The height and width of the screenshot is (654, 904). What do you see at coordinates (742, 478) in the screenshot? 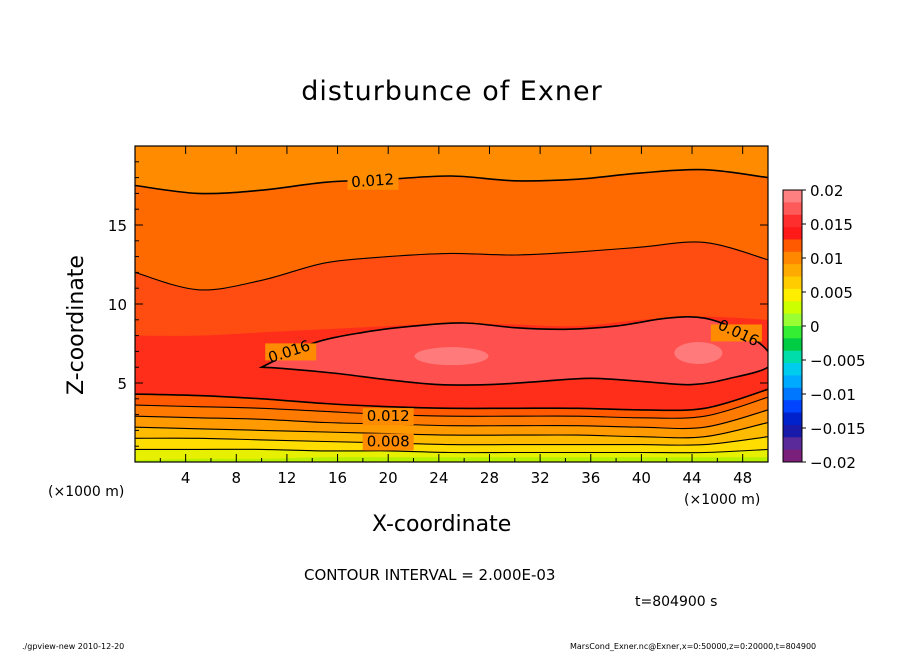
I see `x-tick-label-48: 48` at bounding box center [742, 478].